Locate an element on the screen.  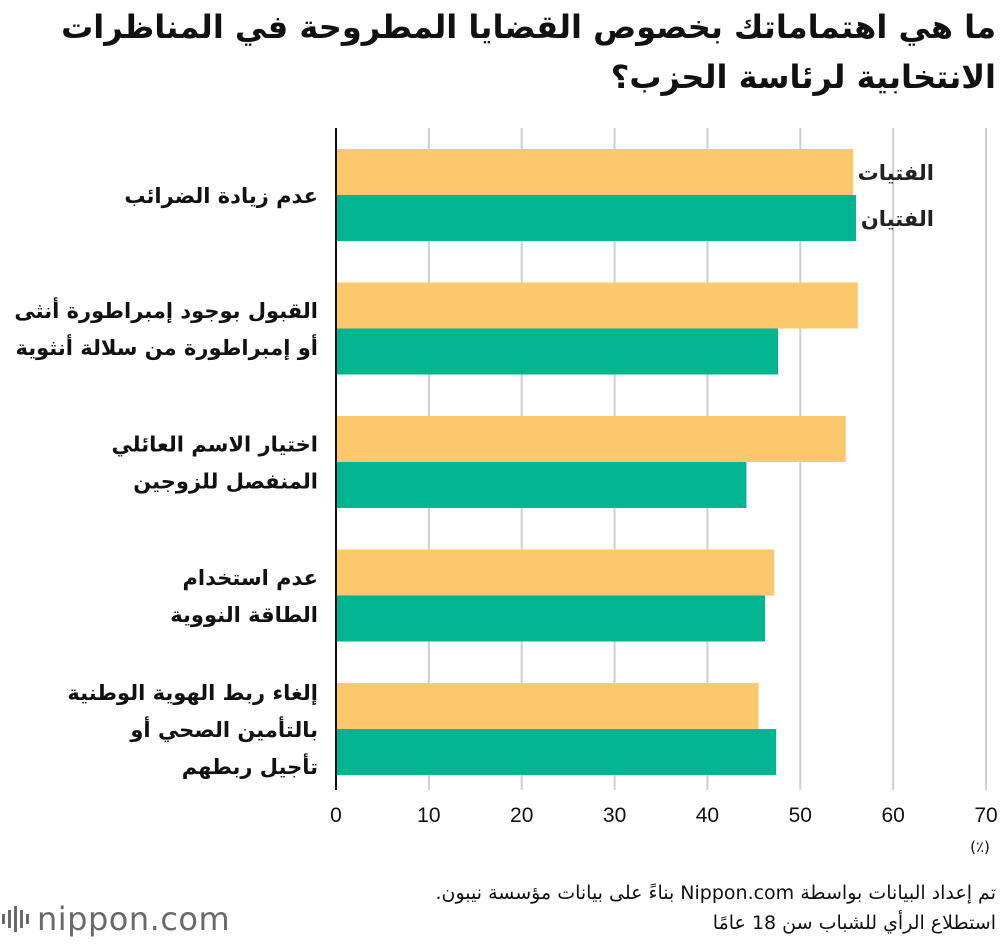
category-label-2-line-1: القبول بوجود إمبراطورة أنثى is located at coordinates (166, 309).